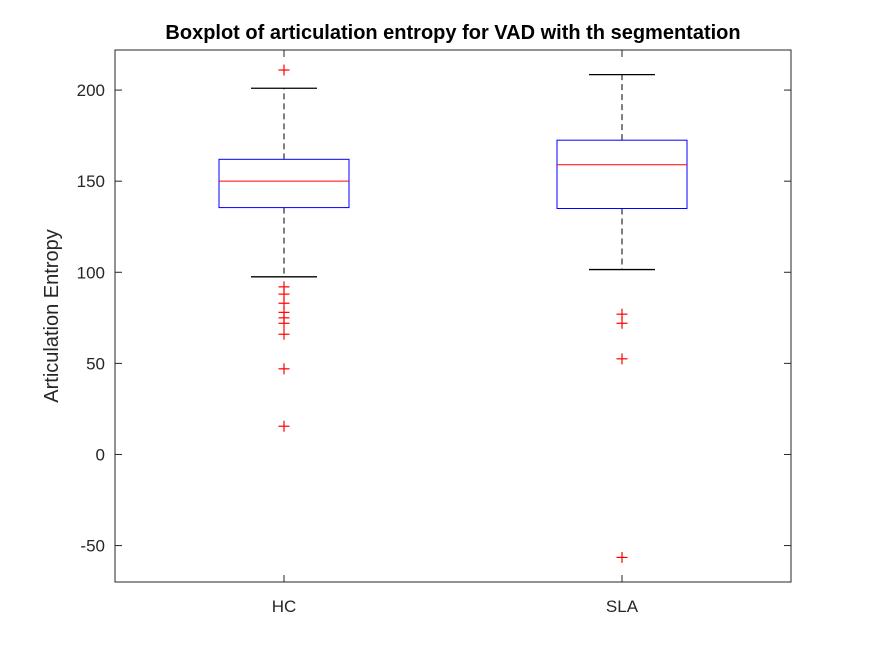  What do you see at coordinates (100, 454) in the screenshot?
I see `y-tick-label: 0` at bounding box center [100, 454].